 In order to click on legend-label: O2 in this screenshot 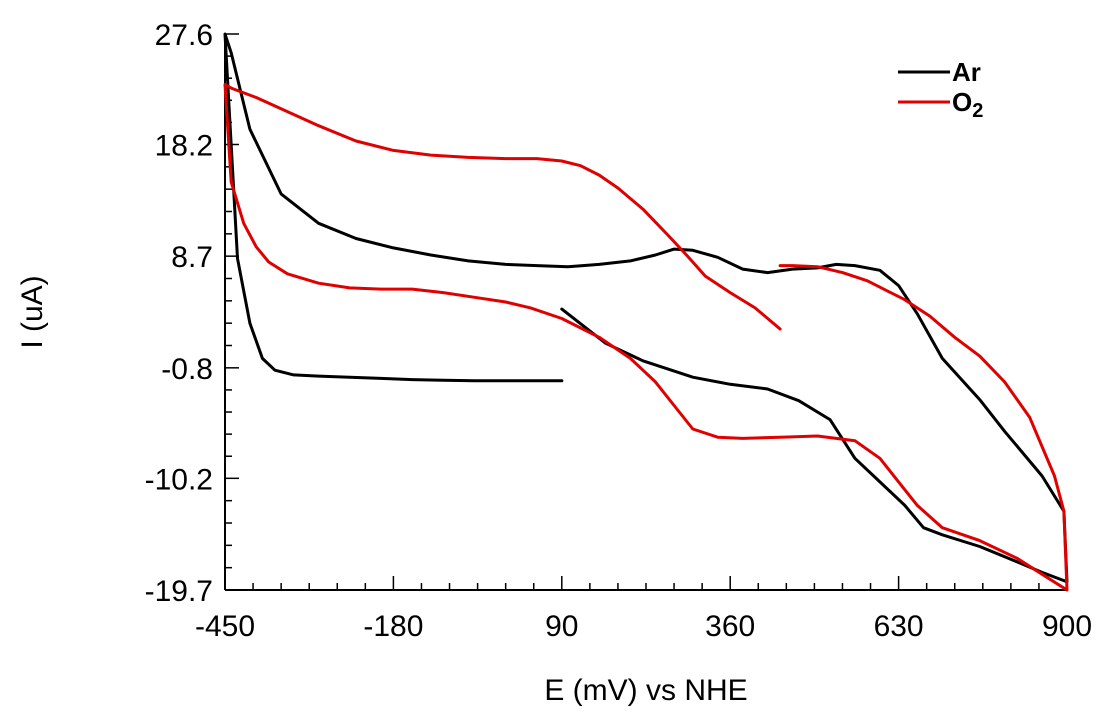, I will do `click(967, 104)`.